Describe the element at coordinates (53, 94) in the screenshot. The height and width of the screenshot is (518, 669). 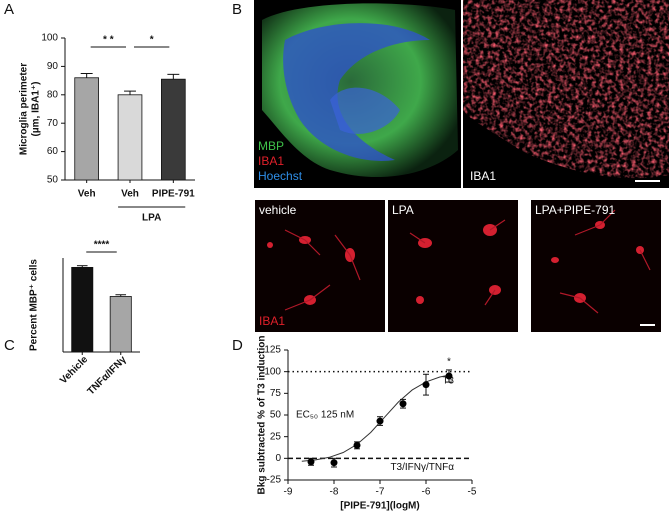
I see `y-tick-label: 80` at that location.